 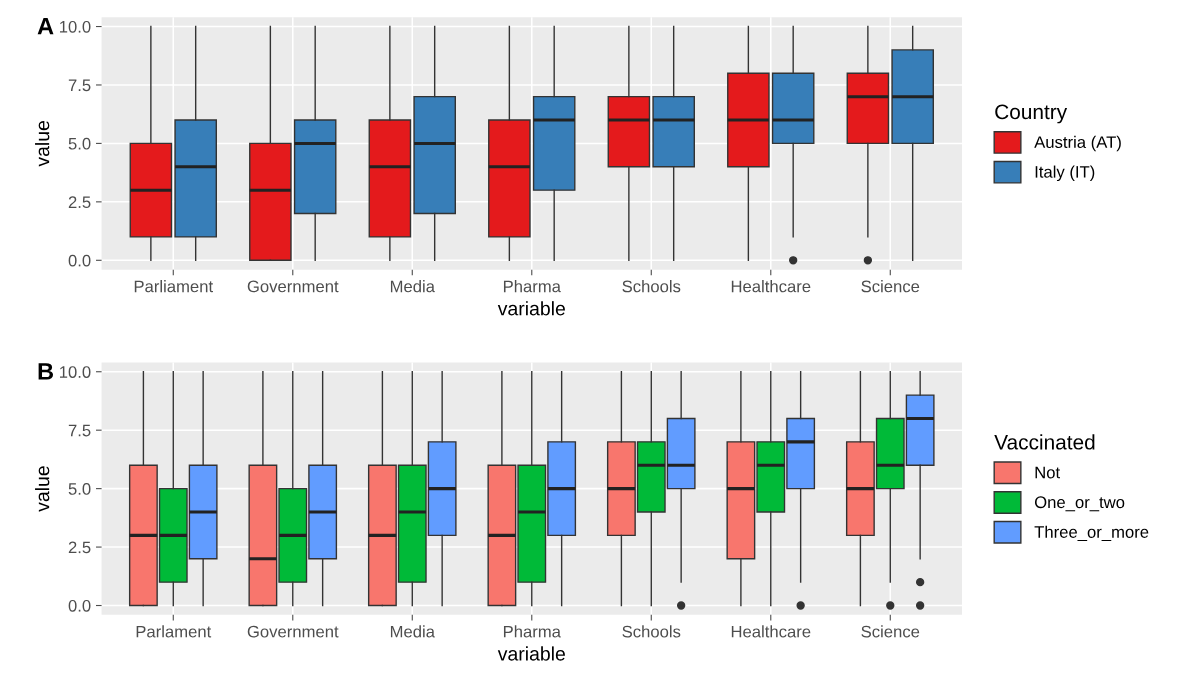 I want to click on chart-title: A, so click(x=45, y=26).